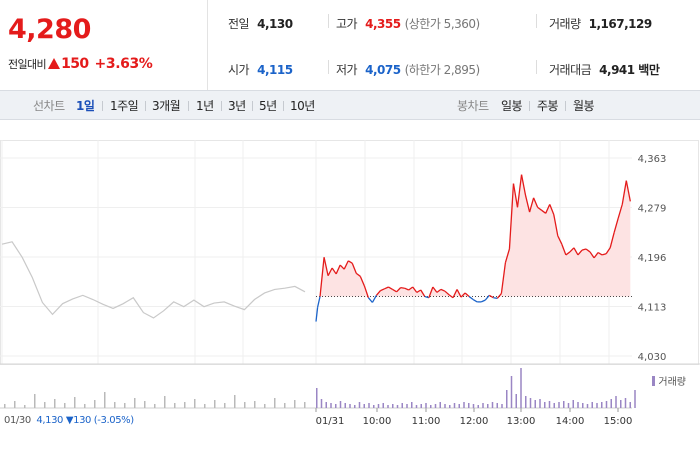 The height and width of the screenshot is (450, 700). What do you see at coordinates (672, 382) in the screenshot?
I see `volume-legend-label: 거래량` at bounding box center [672, 382].